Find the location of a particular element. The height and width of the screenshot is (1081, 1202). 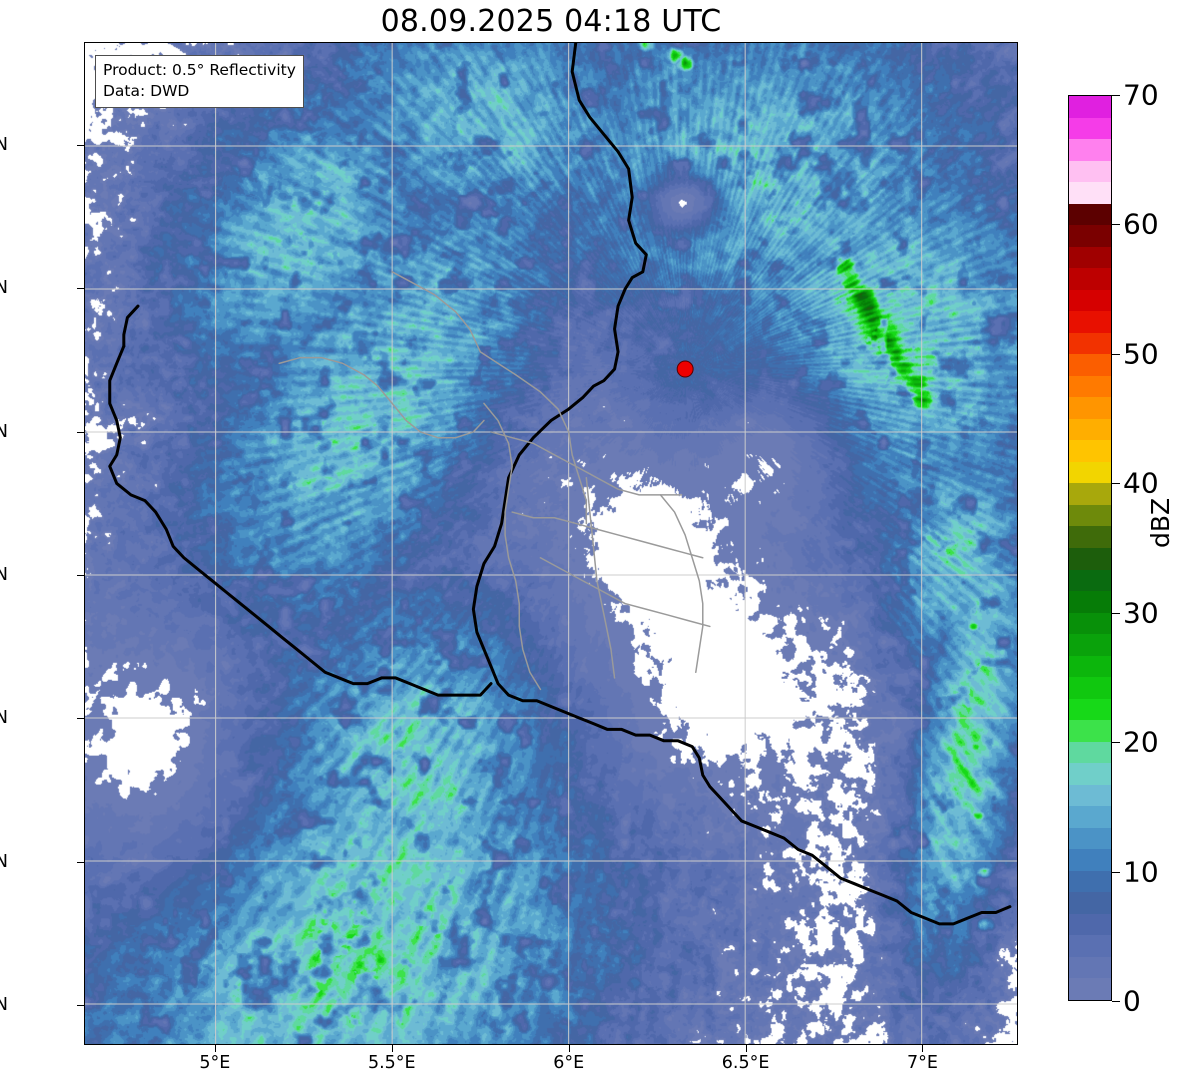

info-product-line: Product: 0.5° Reflectivity is located at coordinates (199, 70).